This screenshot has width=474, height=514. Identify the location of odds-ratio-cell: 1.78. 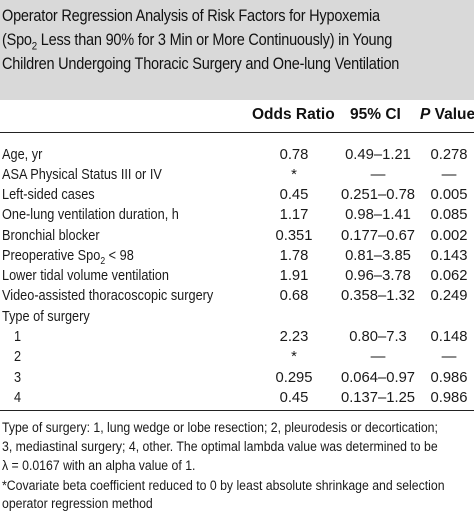
(294, 256).